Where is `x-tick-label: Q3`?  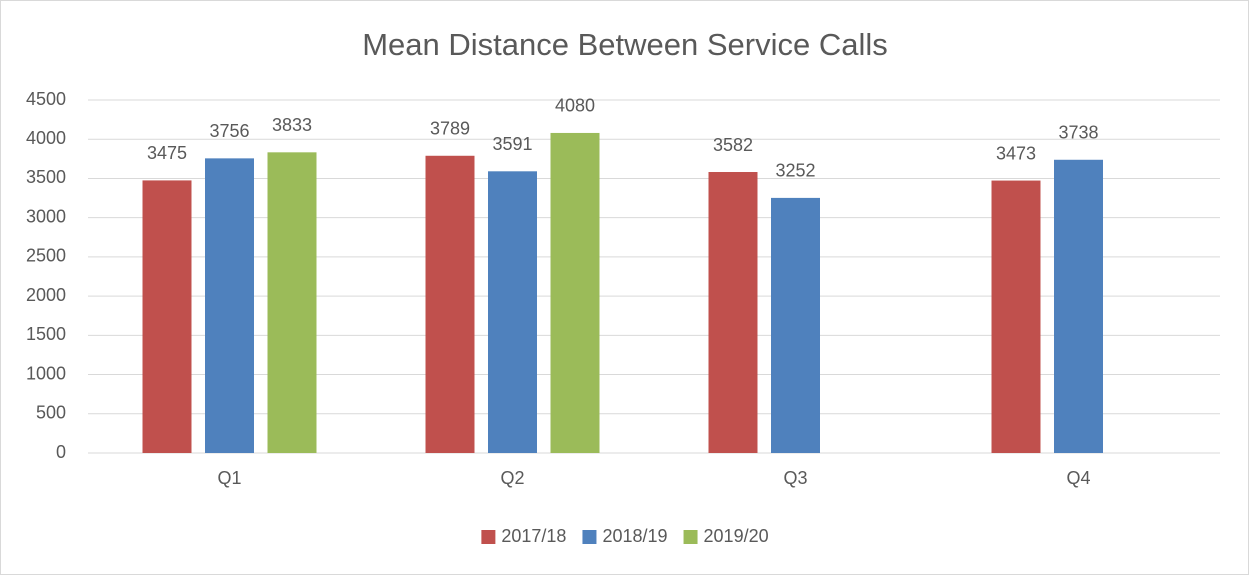
x-tick-label: Q3 is located at coordinates (795, 478).